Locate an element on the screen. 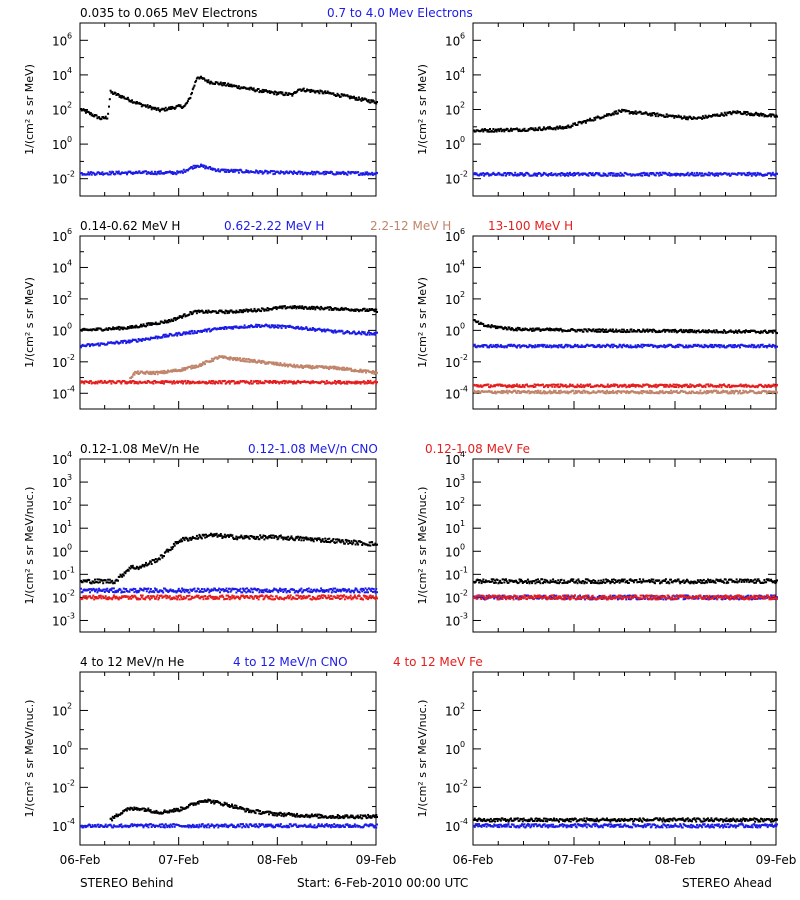  y-tick-label: 10 is located at coordinates (59, 529).